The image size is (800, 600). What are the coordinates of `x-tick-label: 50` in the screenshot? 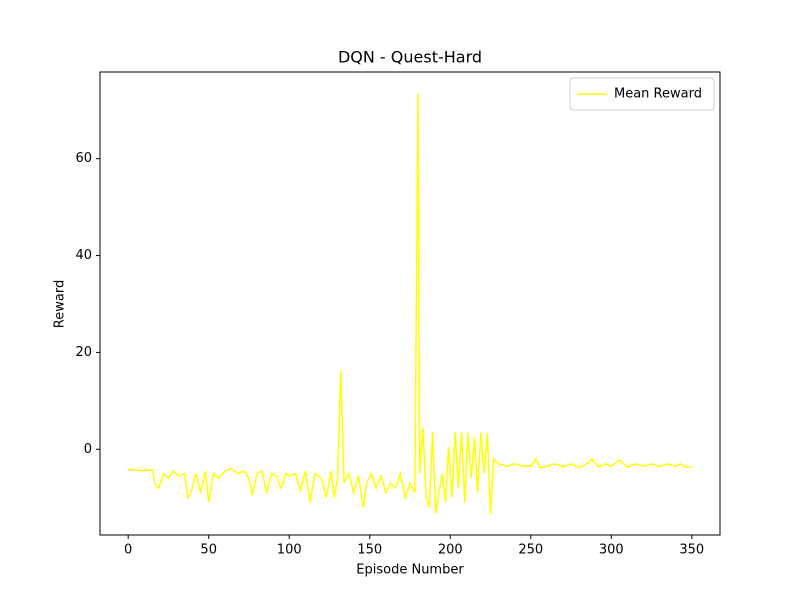 It's located at (208, 550).